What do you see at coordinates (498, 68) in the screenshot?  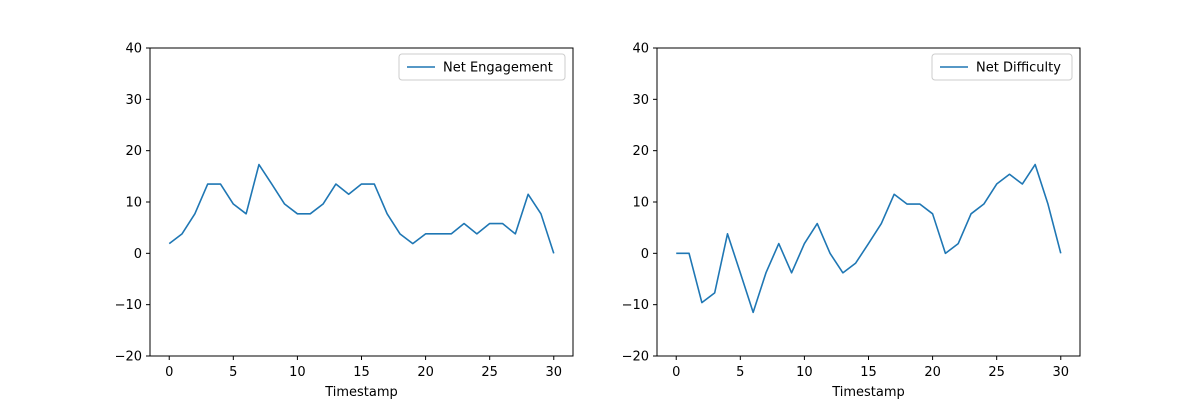 I see `legend-label: Net Engagement` at bounding box center [498, 68].